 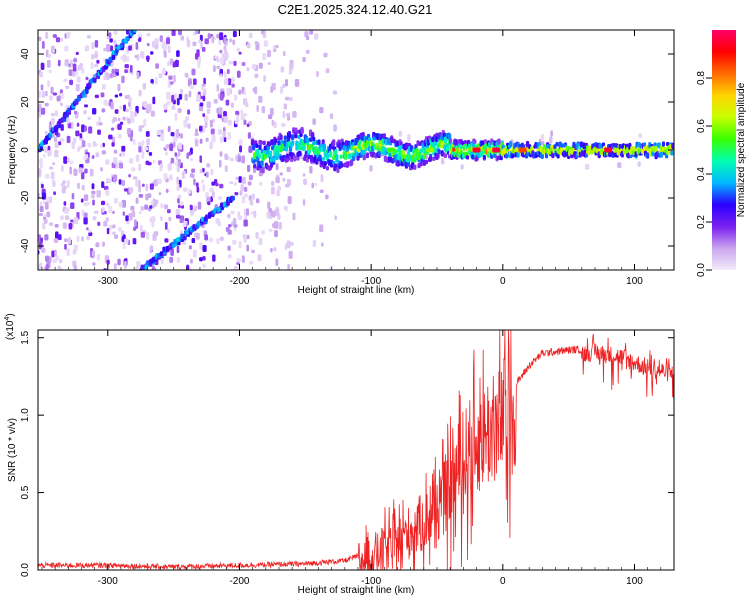 What do you see at coordinates (634, 581) in the screenshot?
I see `x-tick-label: 100` at bounding box center [634, 581].